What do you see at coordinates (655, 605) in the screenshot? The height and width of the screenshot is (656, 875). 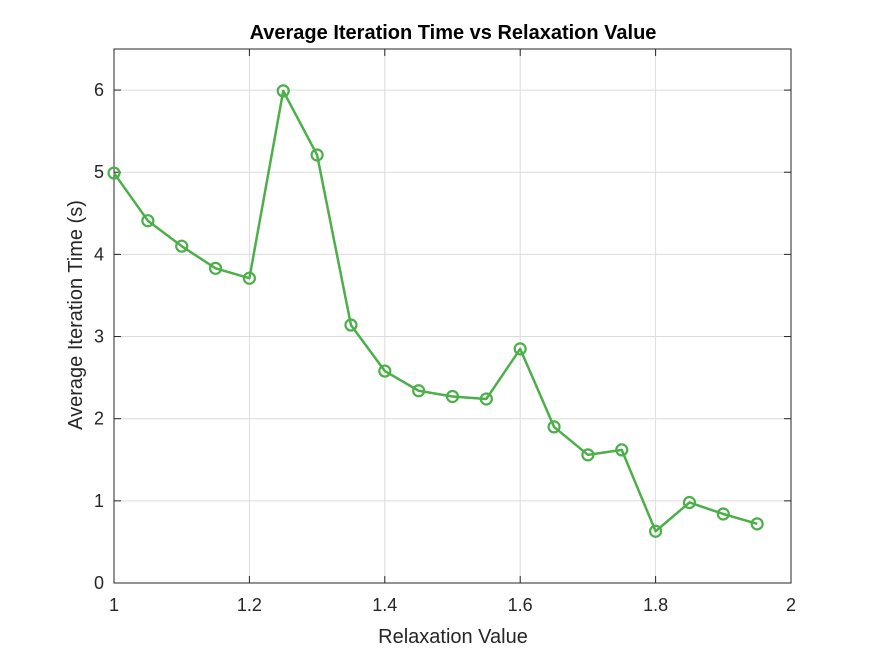 I see `x-tick-label: 1.8` at bounding box center [655, 605].